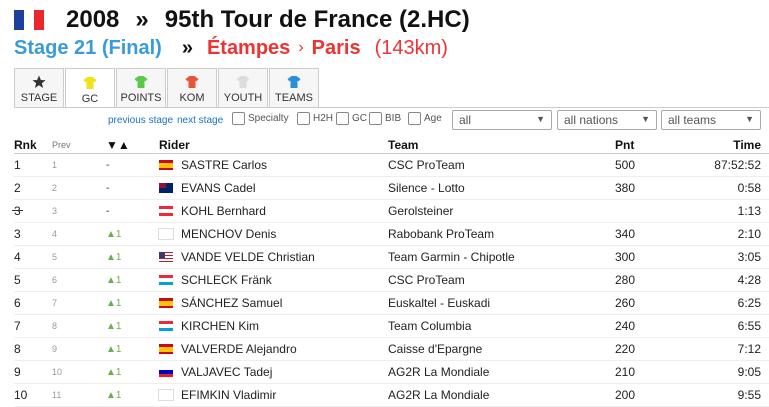  I want to click on rider-link: EFIMKIN Vladimir, so click(229, 395).